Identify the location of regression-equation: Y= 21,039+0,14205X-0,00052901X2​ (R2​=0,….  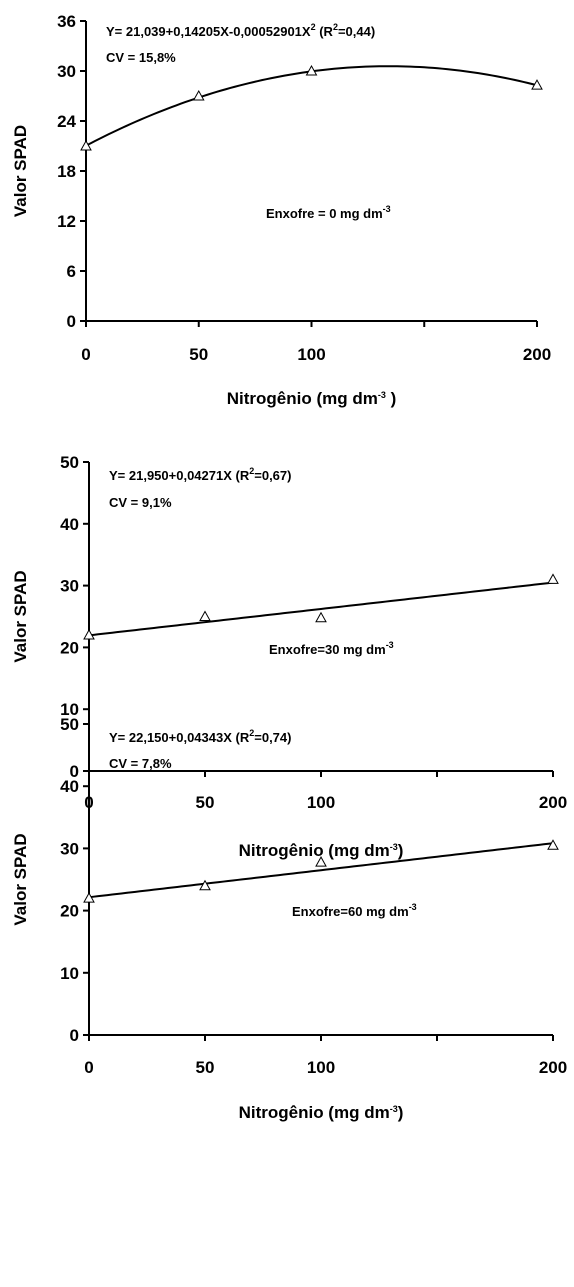
(240, 30).